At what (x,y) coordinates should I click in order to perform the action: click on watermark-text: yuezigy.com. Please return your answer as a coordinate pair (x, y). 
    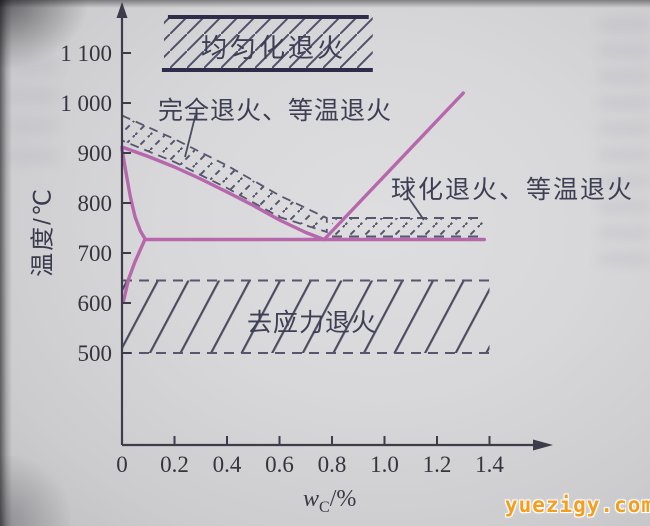
    Looking at the image, I should click on (577, 505).